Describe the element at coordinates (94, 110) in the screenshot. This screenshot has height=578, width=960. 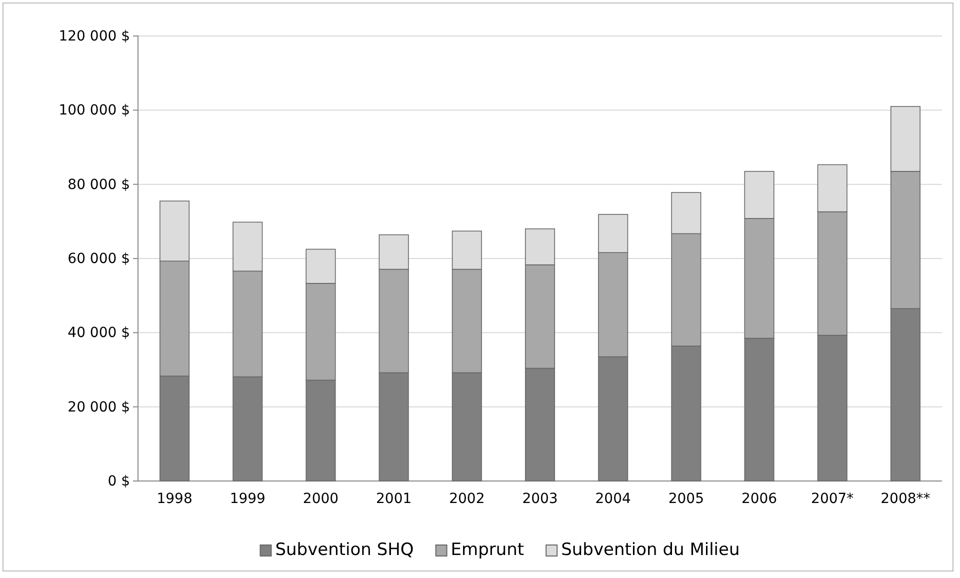
I see `y-tick-label: 100 000 $` at that location.